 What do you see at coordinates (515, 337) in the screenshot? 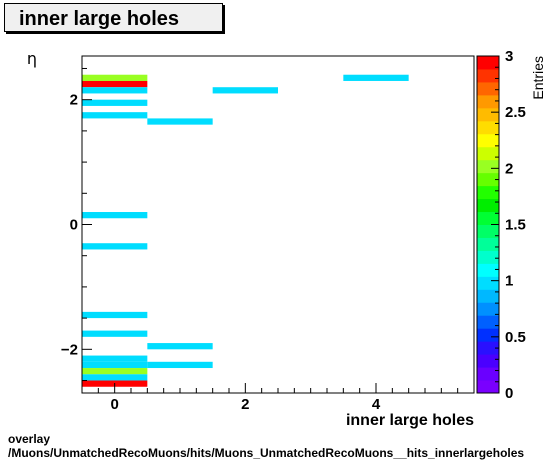
I see `colorbar-tick-label: 0.5` at bounding box center [515, 337].